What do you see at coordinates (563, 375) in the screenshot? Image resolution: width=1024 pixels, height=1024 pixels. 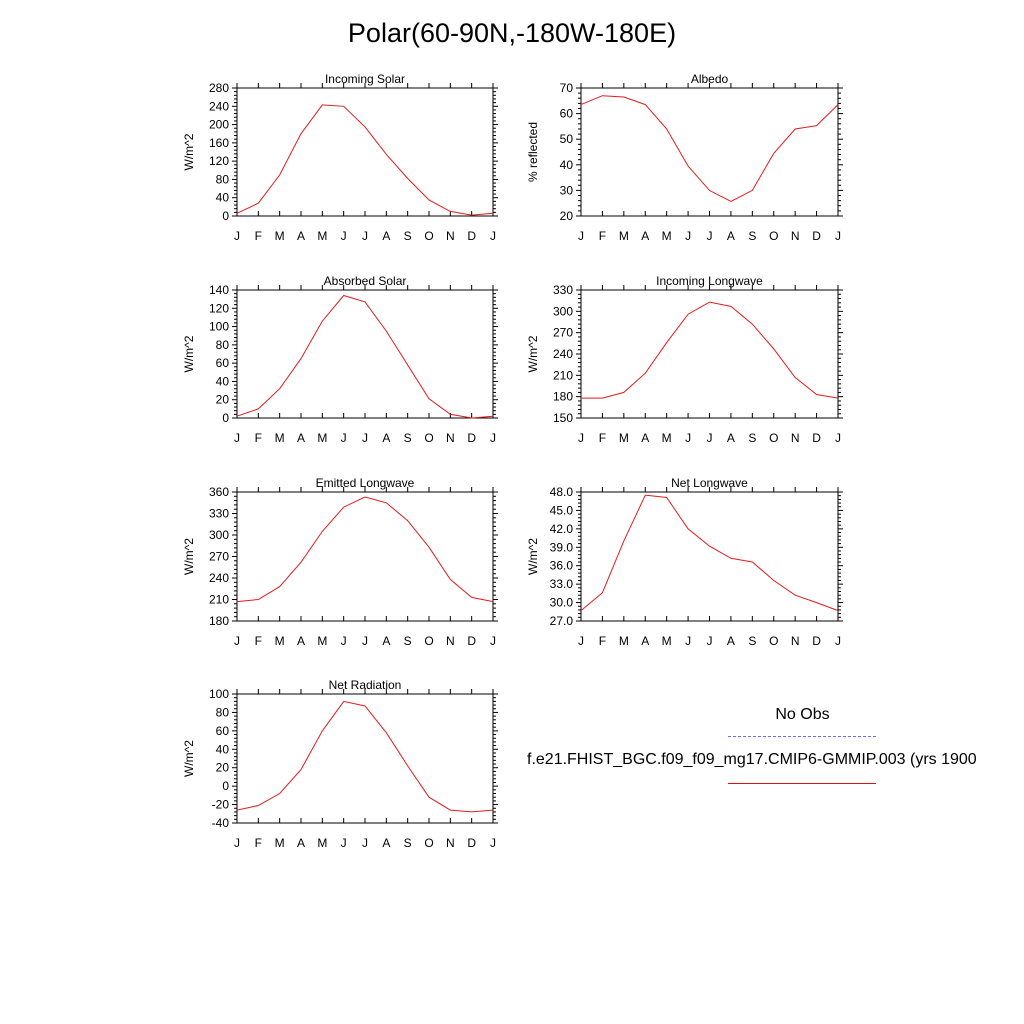 I see `y-tick-label: 210` at bounding box center [563, 375].